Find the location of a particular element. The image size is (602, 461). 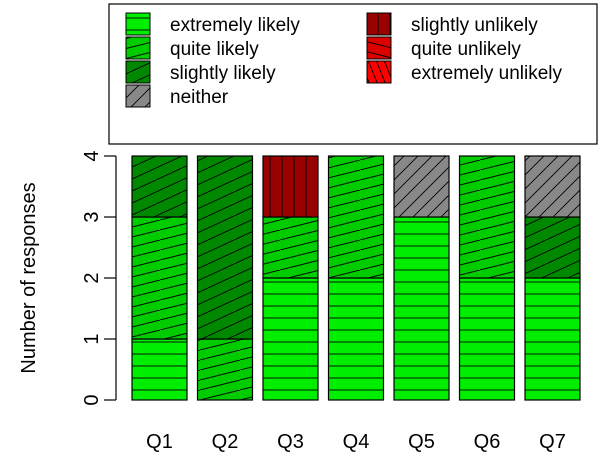

legend-label: extremely likely is located at coordinates (235, 25).